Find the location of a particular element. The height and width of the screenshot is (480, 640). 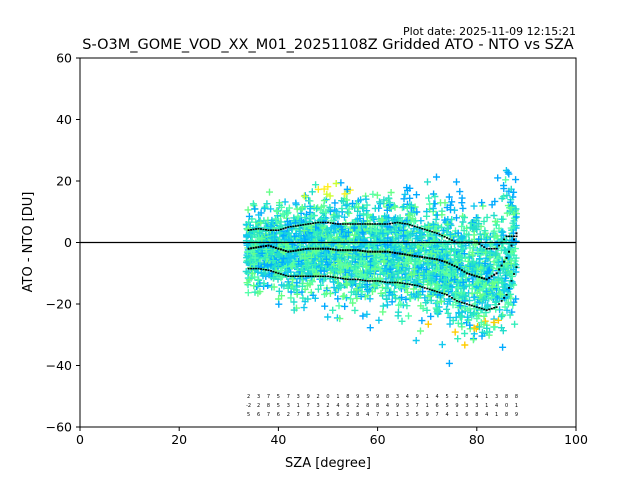

count-label: 1 is located at coordinates (516, 406).